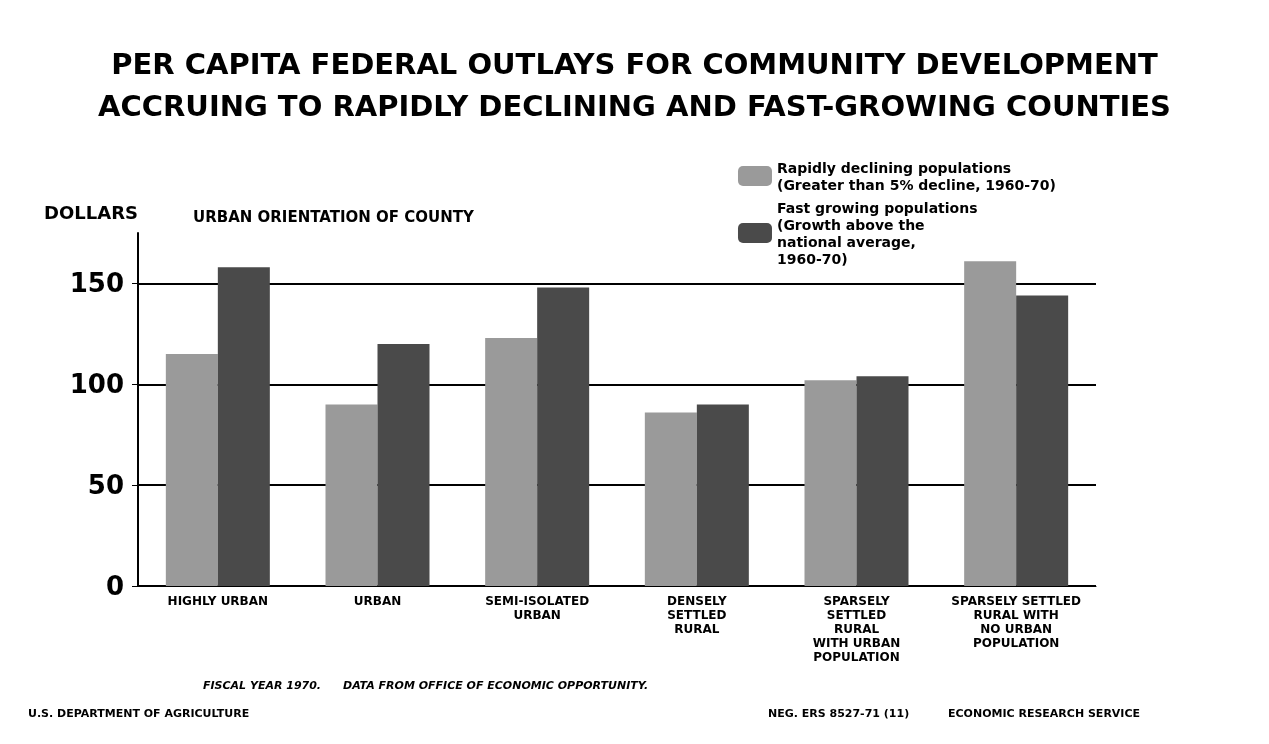 The image size is (1269, 744). Describe the element at coordinates (262, 685) in the screenshot. I see `text: FISCAL YEAR 1970.` at that location.